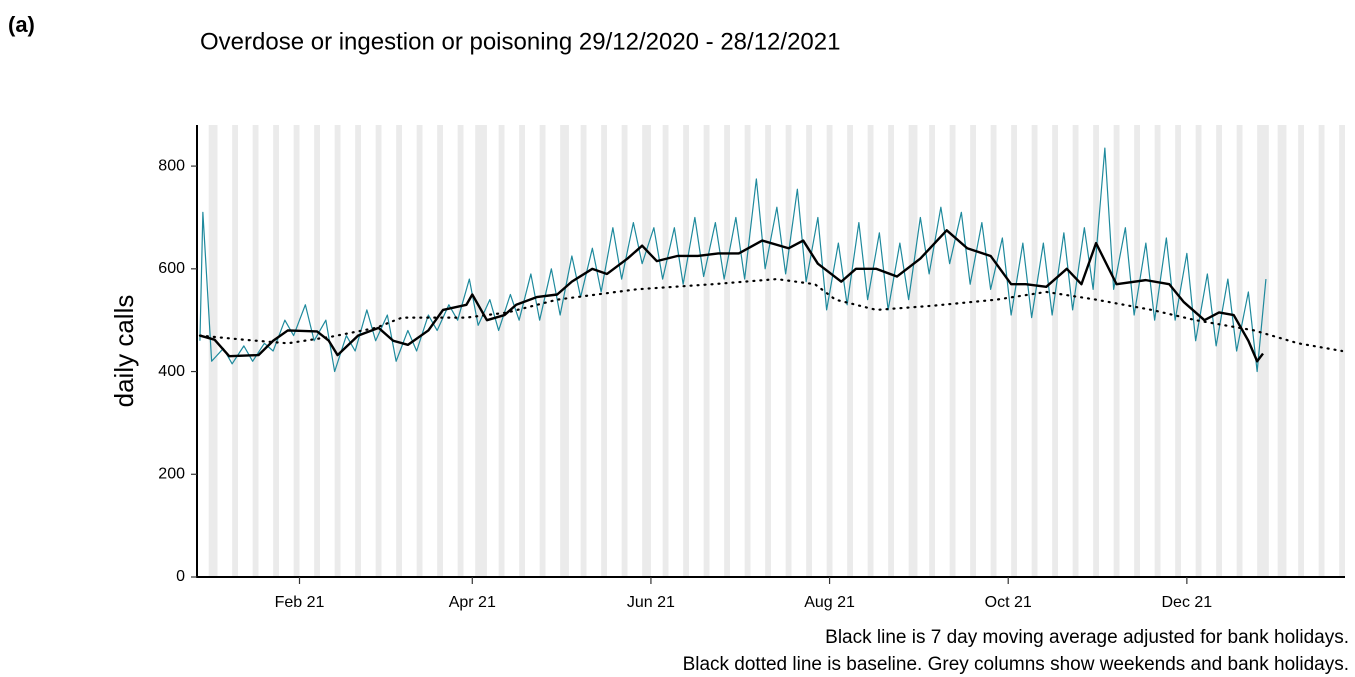 This screenshot has width=1355, height=677. What do you see at coordinates (171, 473) in the screenshot?
I see `y-tick-label: 200` at bounding box center [171, 473].